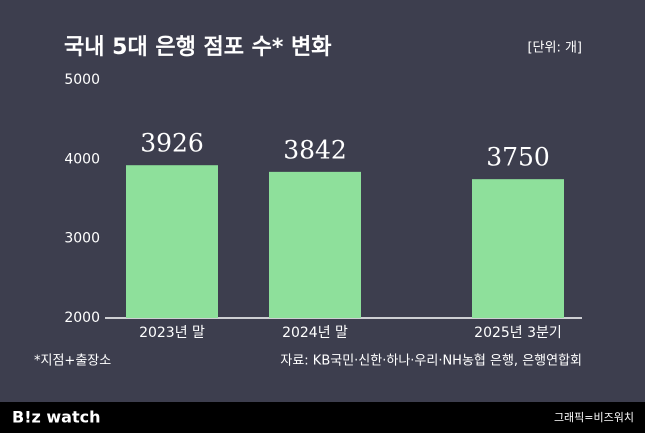 The image size is (645, 433). Describe the element at coordinates (82, 159) in the screenshot. I see `y-tick-label: 4000` at that location.